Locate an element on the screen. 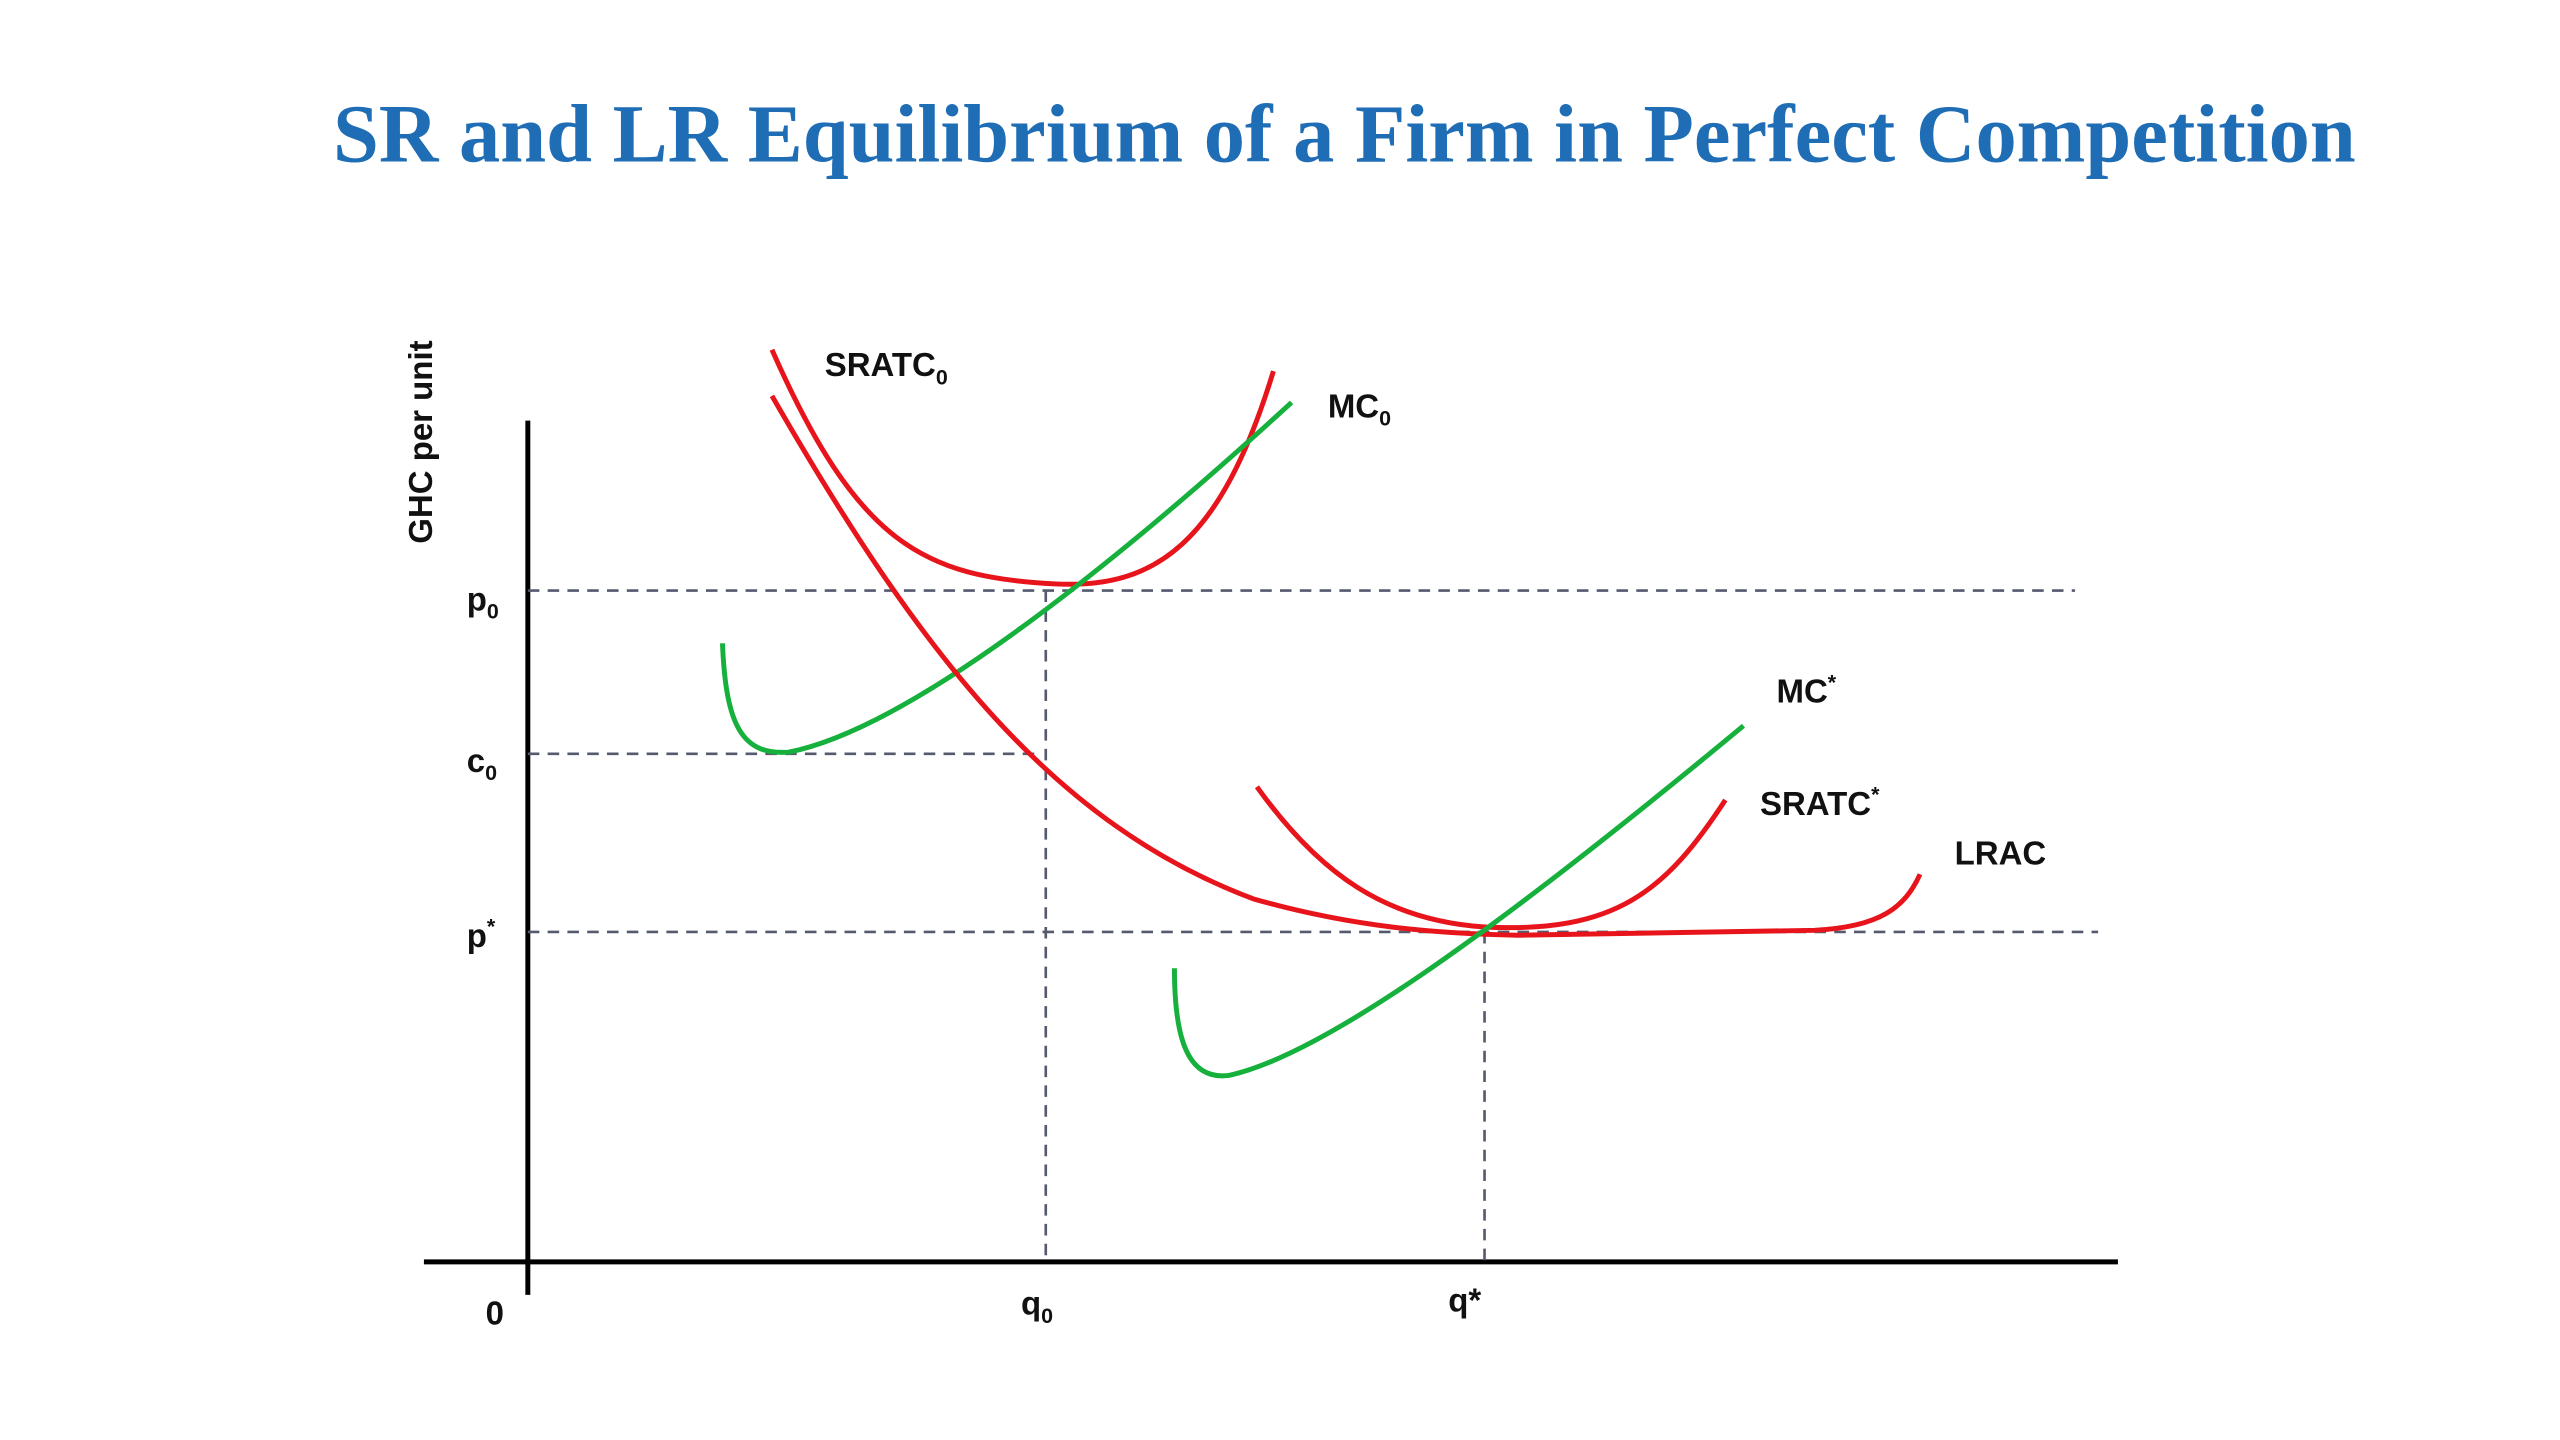 The width and height of the screenshot is (2560, 1440). origin-label: 0 is located at coordinates (495, 1313).